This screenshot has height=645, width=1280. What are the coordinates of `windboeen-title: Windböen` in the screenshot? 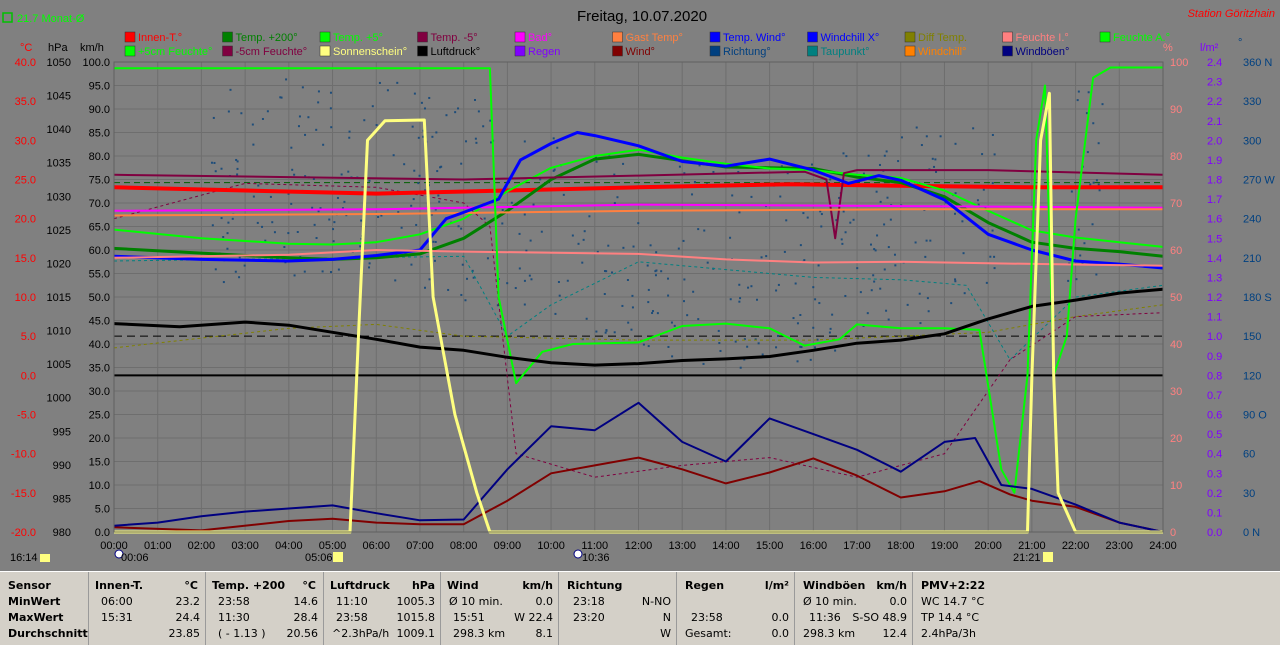 It's located at (834, 585).